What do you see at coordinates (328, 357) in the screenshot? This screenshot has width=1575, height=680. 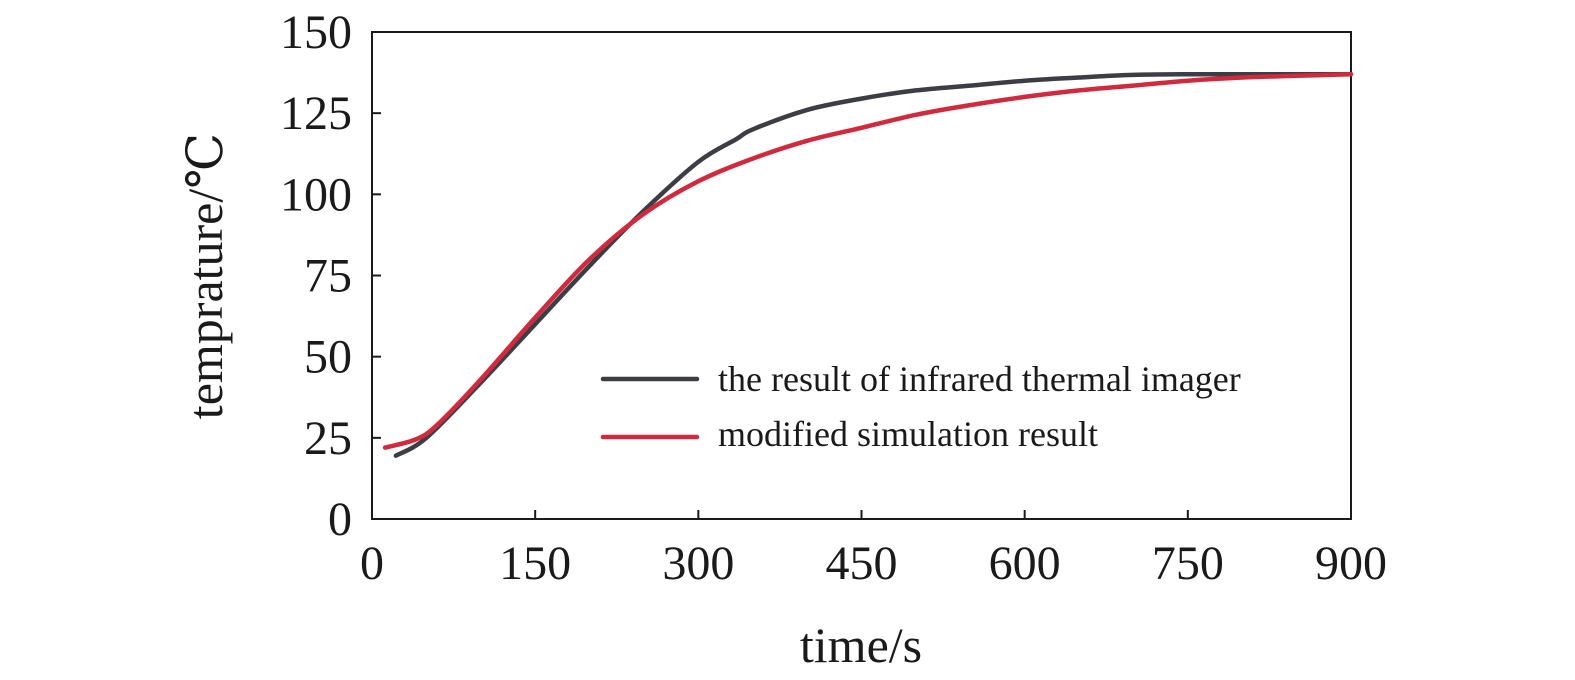 I see `y-tick-label: 50` at bounding box center [328, 357].